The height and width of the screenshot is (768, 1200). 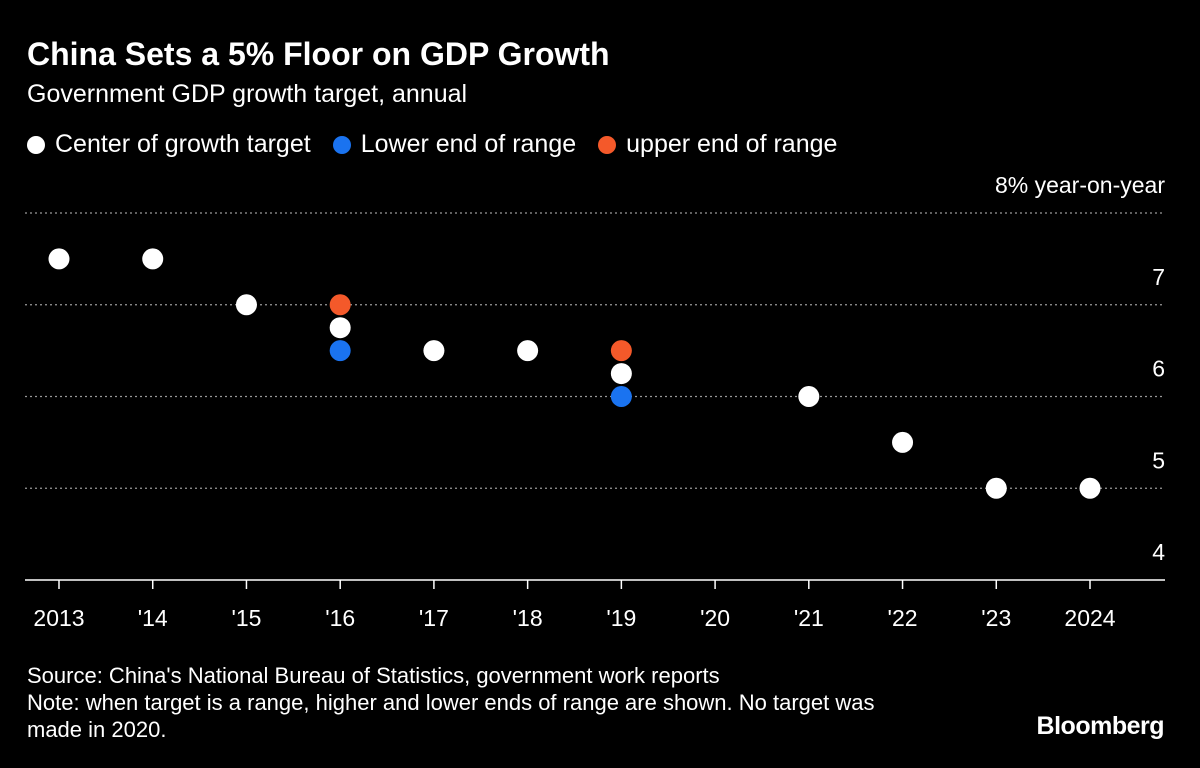 What do you see at coordinates (996, 618) in the screenshot?
I see `x-tick-label: '23` at bounding box center [996, 618].